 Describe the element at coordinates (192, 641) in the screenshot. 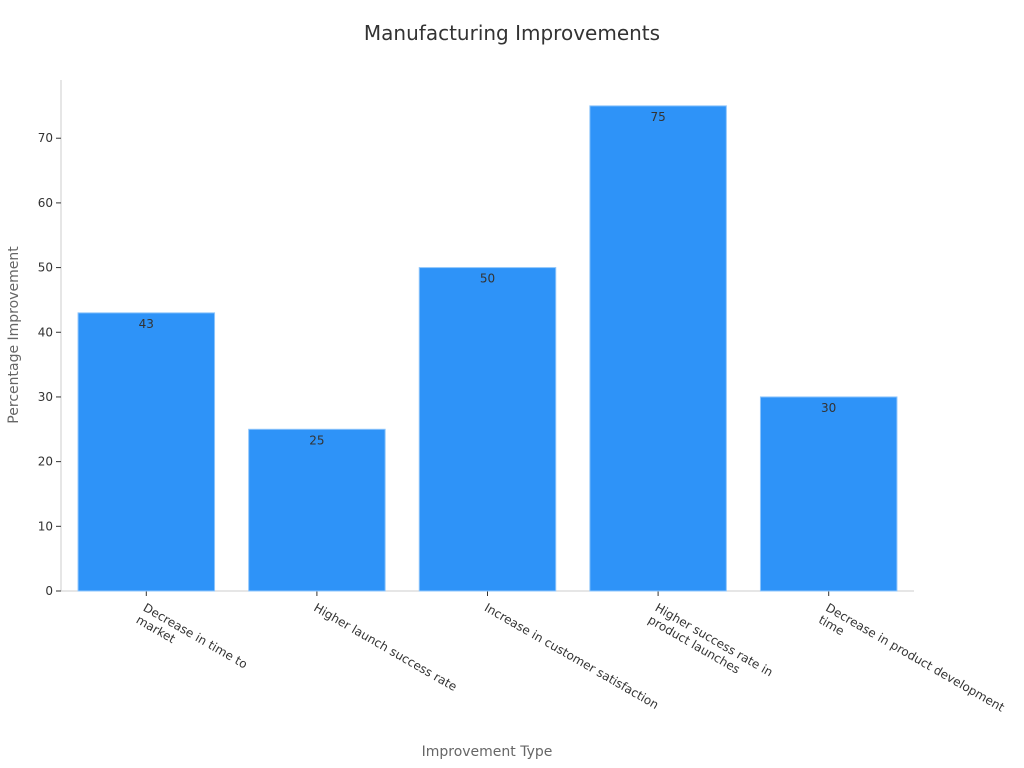

I see `x-tick-label: Decrease in time tomarket` at that location.